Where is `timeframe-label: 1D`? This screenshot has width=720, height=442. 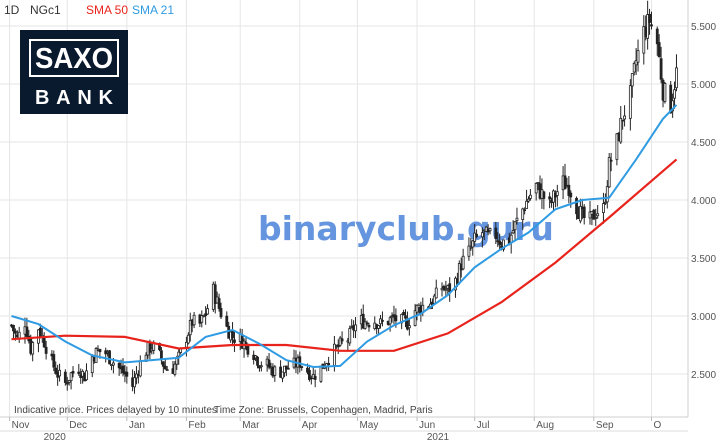 timeframe-label: 1D is located at coordinates (12, 10).